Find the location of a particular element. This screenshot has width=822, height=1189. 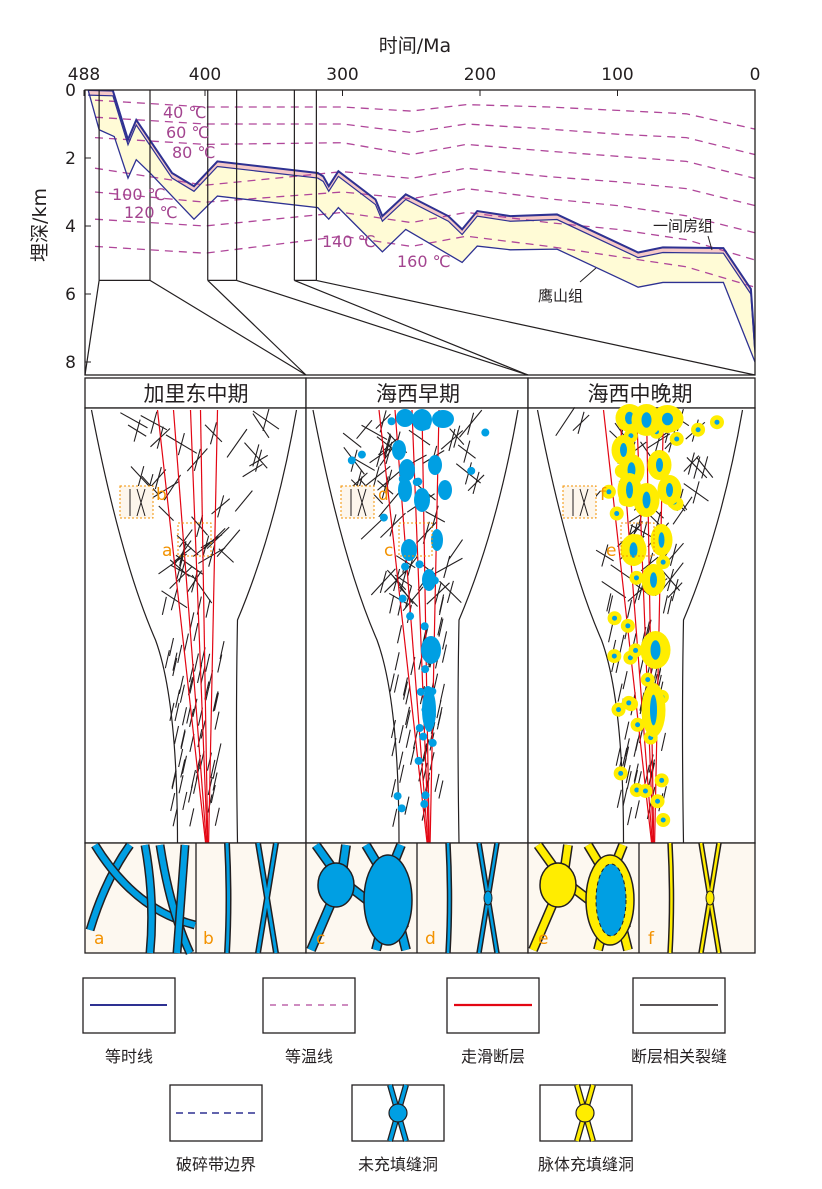

isotherm-label: 40 ℃ is located at coordinates (184, 112).